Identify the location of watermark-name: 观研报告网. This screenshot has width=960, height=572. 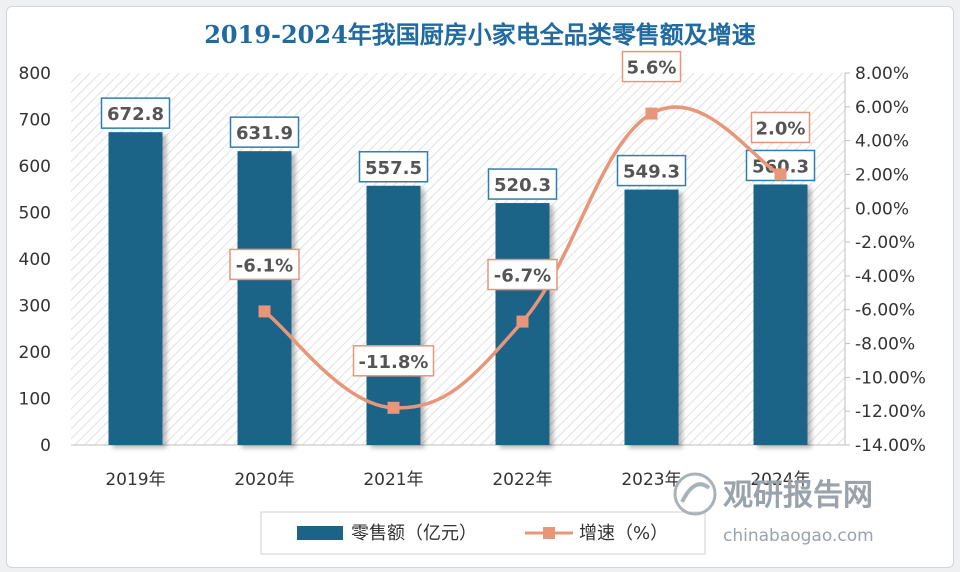
(798, 495).